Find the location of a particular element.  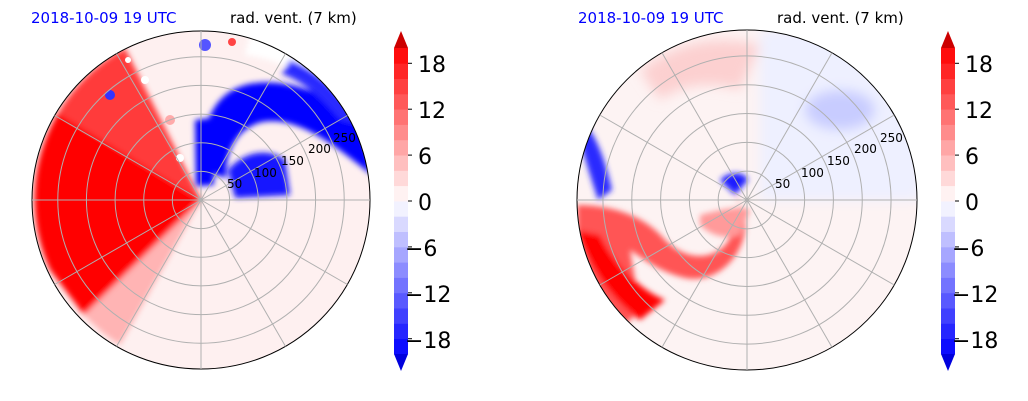

left-colorbar: 18 12 6 0 −6 −12 −18 is located at coordinates (422, 201).